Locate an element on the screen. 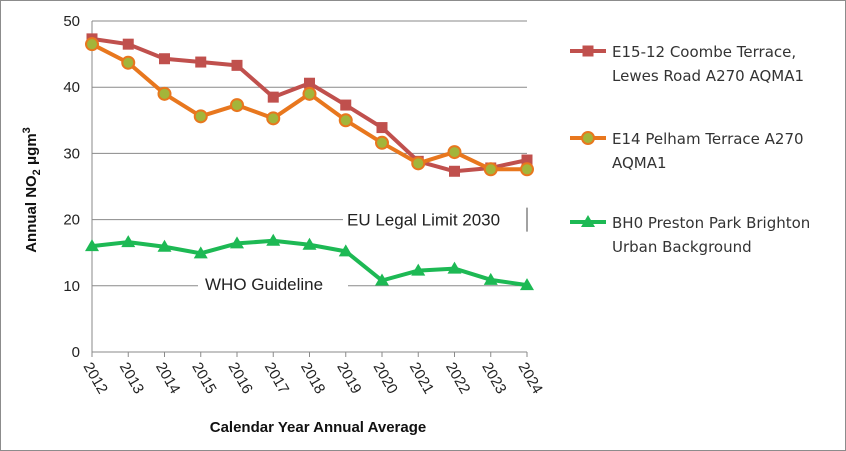 The image size is (846, 451). series-1-point-2019 is located at coordinates (346, 105).